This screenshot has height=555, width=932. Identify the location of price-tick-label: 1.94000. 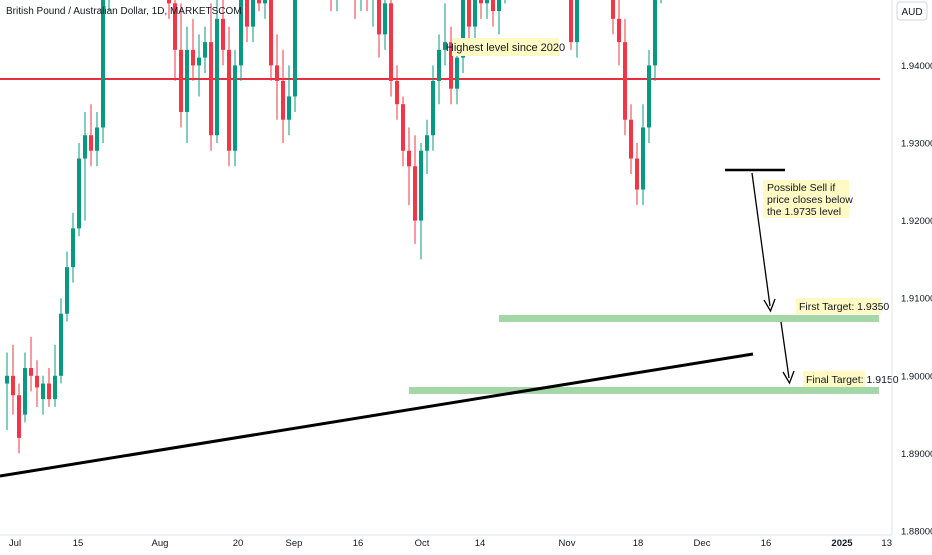
(916, 66).